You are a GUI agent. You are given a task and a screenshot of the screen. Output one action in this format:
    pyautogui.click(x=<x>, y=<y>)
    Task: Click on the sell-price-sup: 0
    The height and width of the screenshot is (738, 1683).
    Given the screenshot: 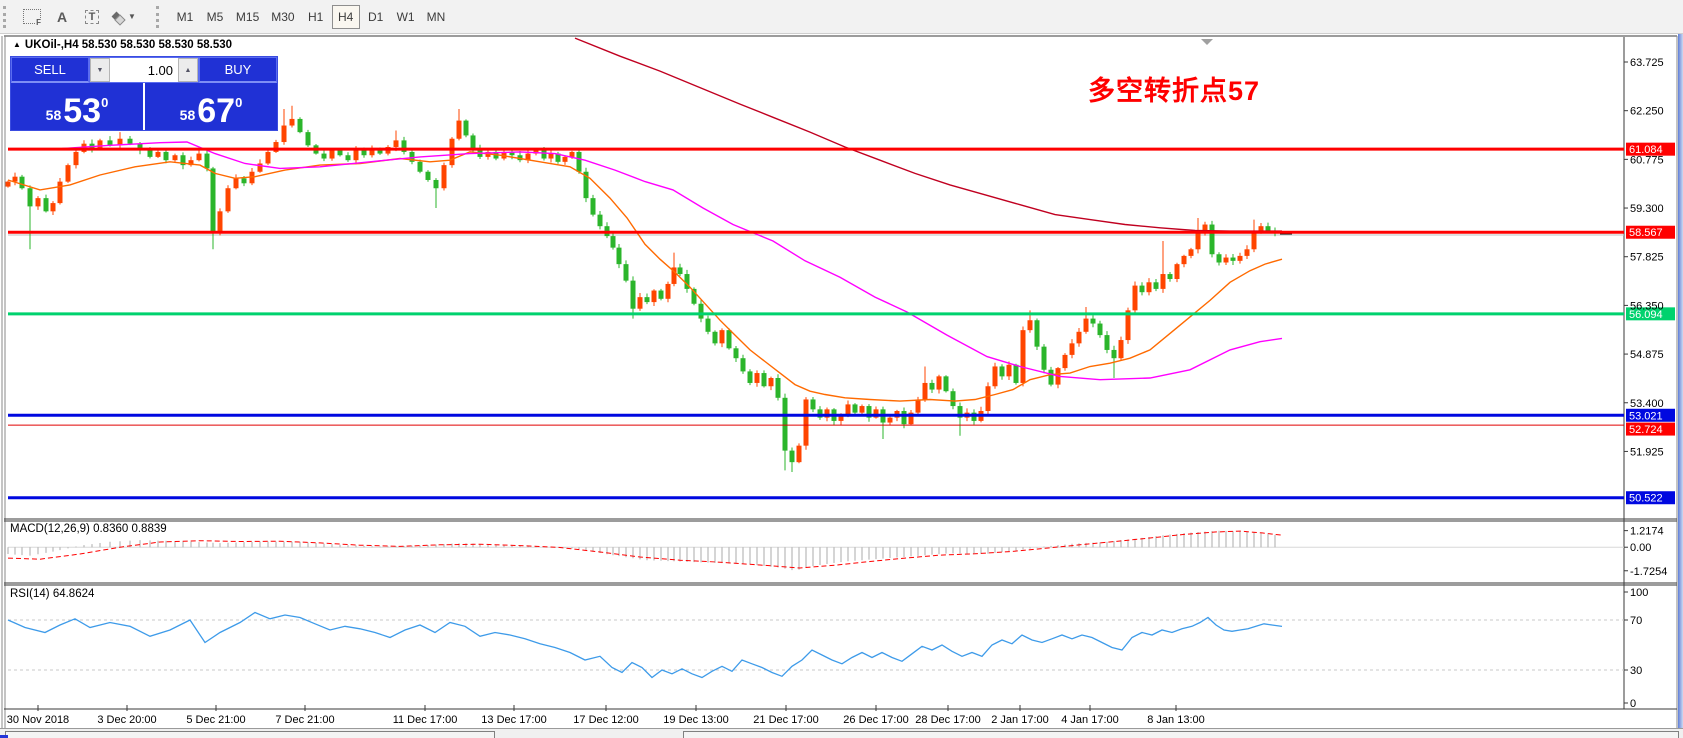 What is the action you would take?
    pyautogui.click(x=105, y=102)
    